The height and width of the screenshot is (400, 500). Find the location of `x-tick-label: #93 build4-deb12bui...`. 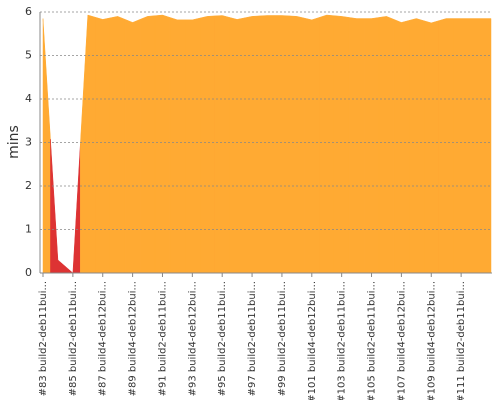

x-tick-label: #93 build4-deb12bui... is located at coordinates (192, 338).